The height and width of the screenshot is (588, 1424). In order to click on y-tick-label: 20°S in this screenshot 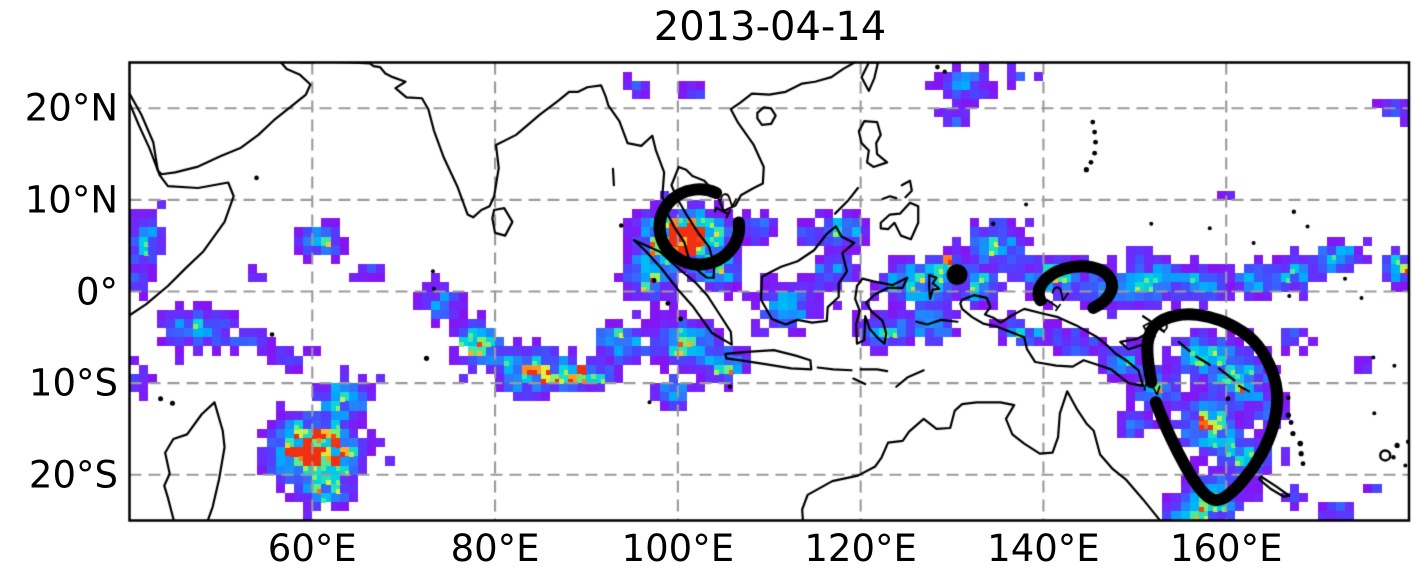, I will do `click(73, 475)`.